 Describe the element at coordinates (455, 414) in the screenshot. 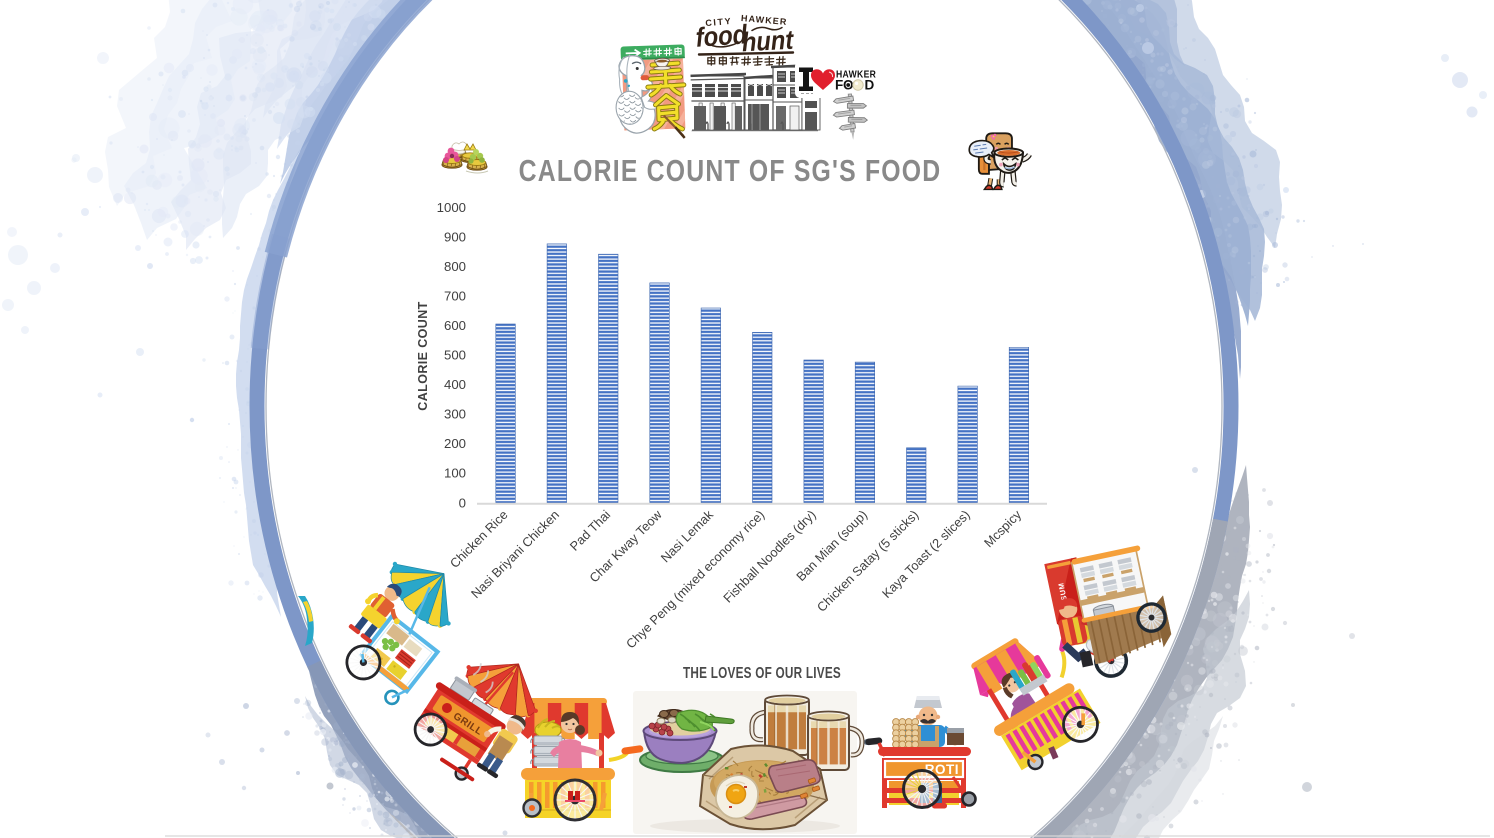

I see `svg-text: 300` at that location.